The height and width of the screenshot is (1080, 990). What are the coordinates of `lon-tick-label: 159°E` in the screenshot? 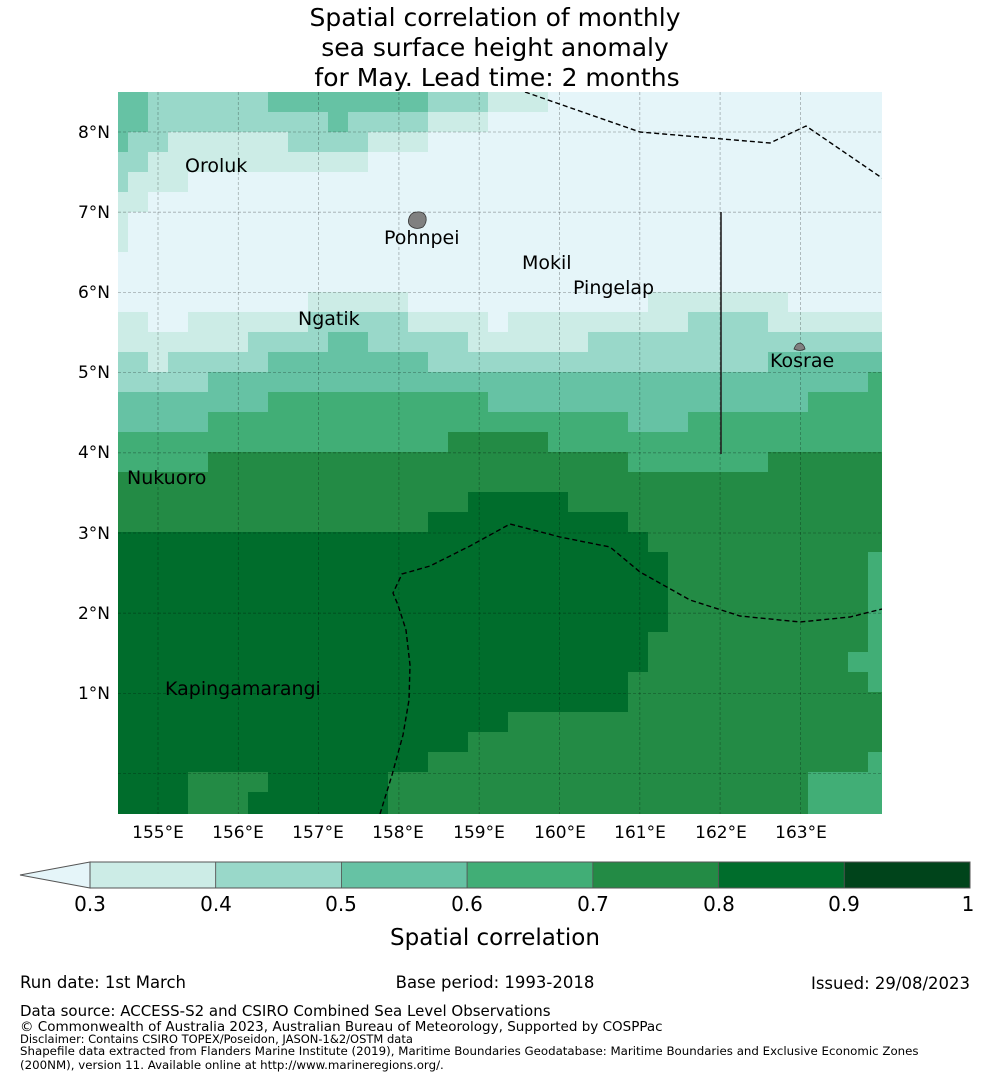 It's located at (479, 833).